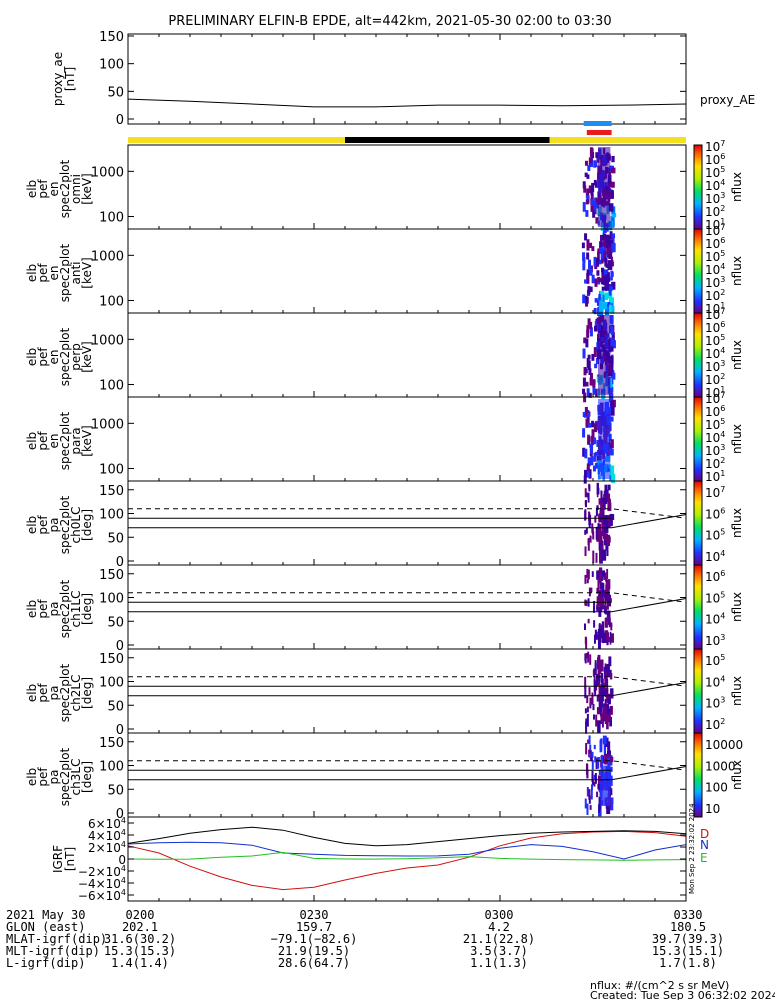 This screenshot has height=1000, width=775. What do you see at coordinates (314, 951) in the screenshot?
I see `ephemeris-cell: 21.9(19.5)` at bounding box center [314, 951].